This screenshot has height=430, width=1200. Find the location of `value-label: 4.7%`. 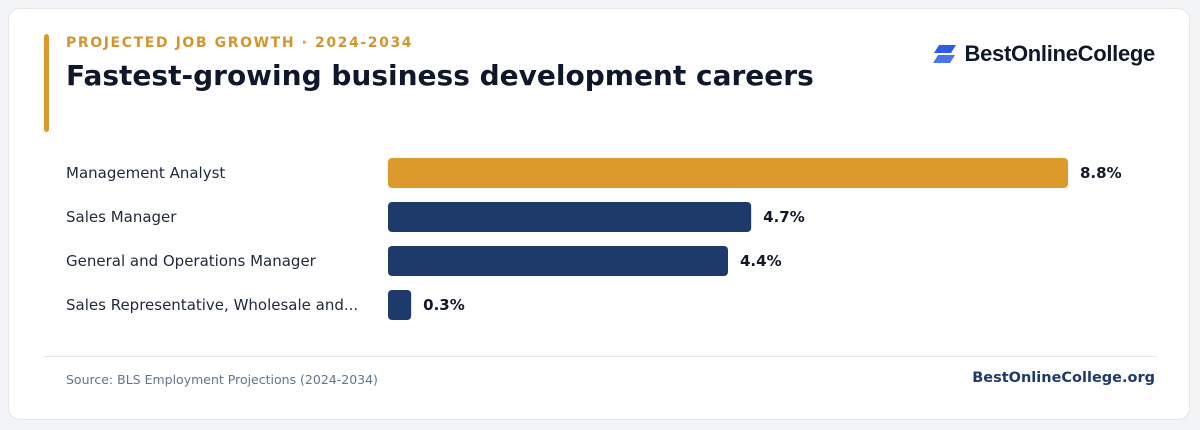

value-label: 4.7% is located at coordinates (784, 217).